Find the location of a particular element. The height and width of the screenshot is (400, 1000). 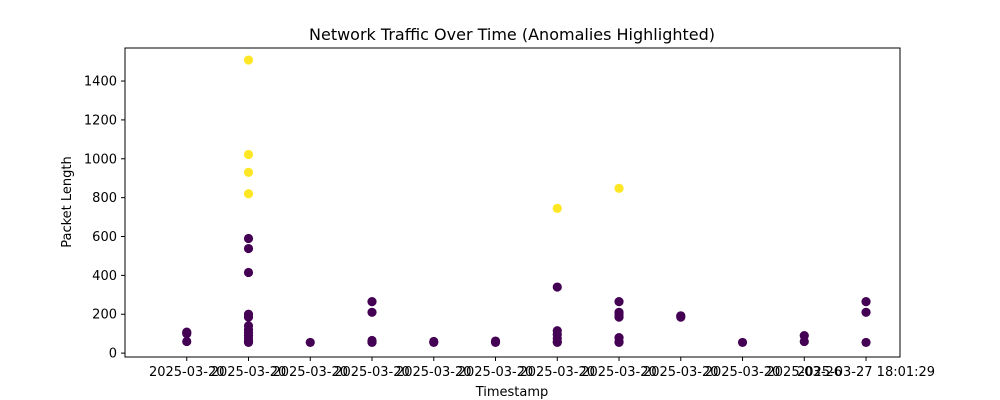

y-tick-label: 0 is located at coordinates (113, 354).